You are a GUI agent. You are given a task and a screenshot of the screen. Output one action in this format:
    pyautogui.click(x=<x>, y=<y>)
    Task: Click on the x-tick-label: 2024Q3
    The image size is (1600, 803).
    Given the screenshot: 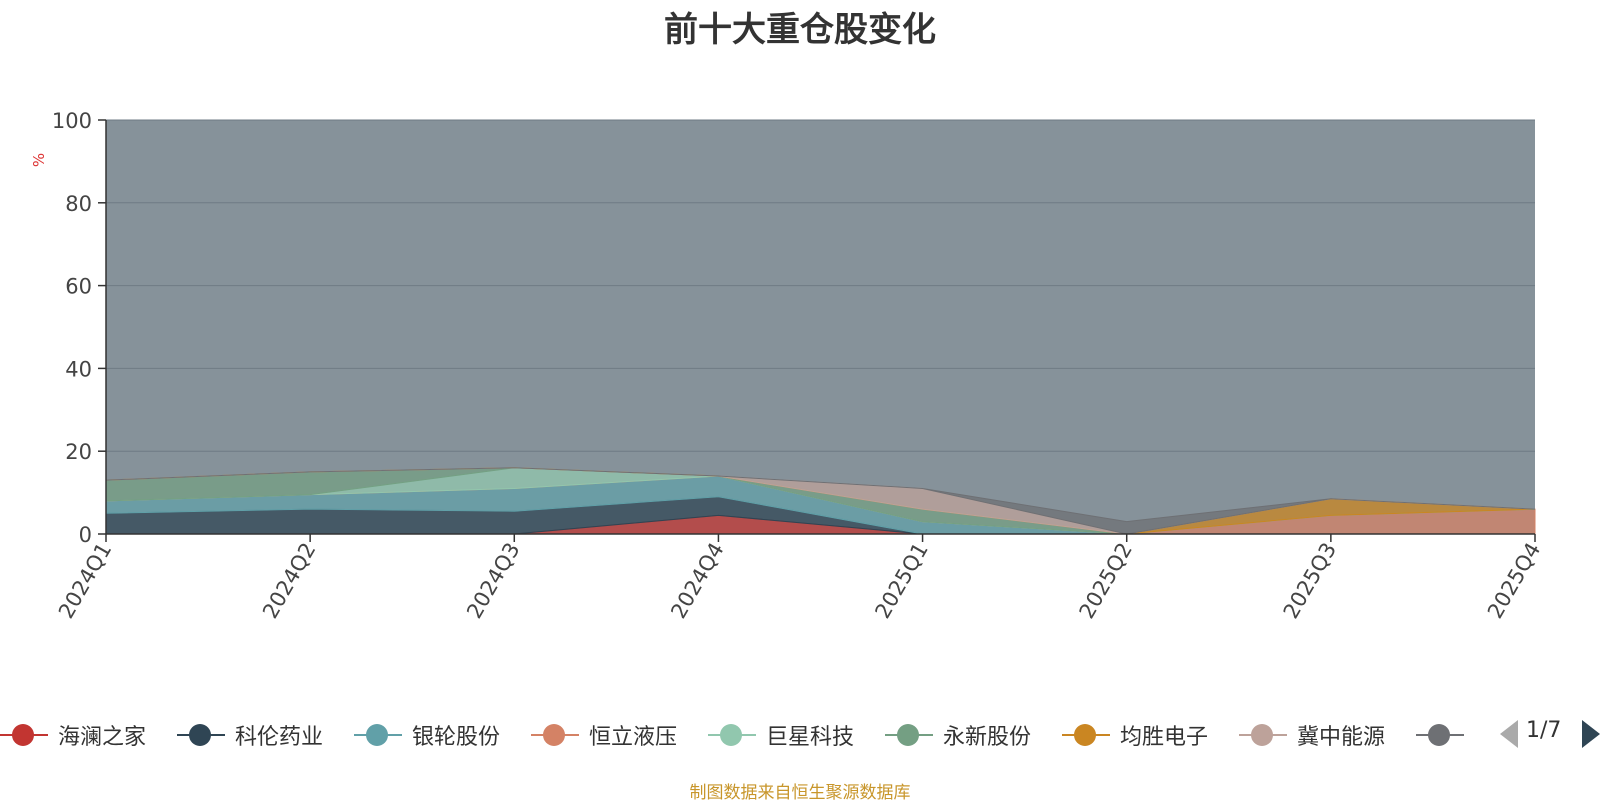 What is the action you would take?
    pyautogui.click(x=493, y=581)
    